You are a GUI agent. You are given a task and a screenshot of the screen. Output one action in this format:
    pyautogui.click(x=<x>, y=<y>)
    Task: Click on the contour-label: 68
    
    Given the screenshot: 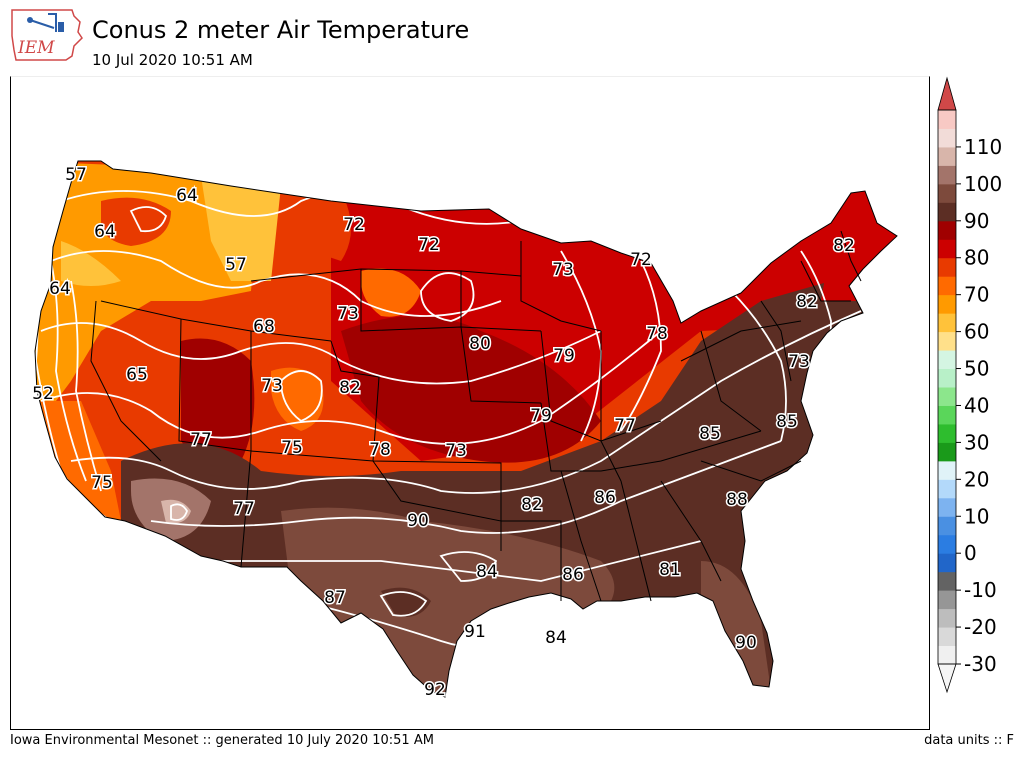 What is the action you would take?
    pyautogui.click(x=264, y=327)
    